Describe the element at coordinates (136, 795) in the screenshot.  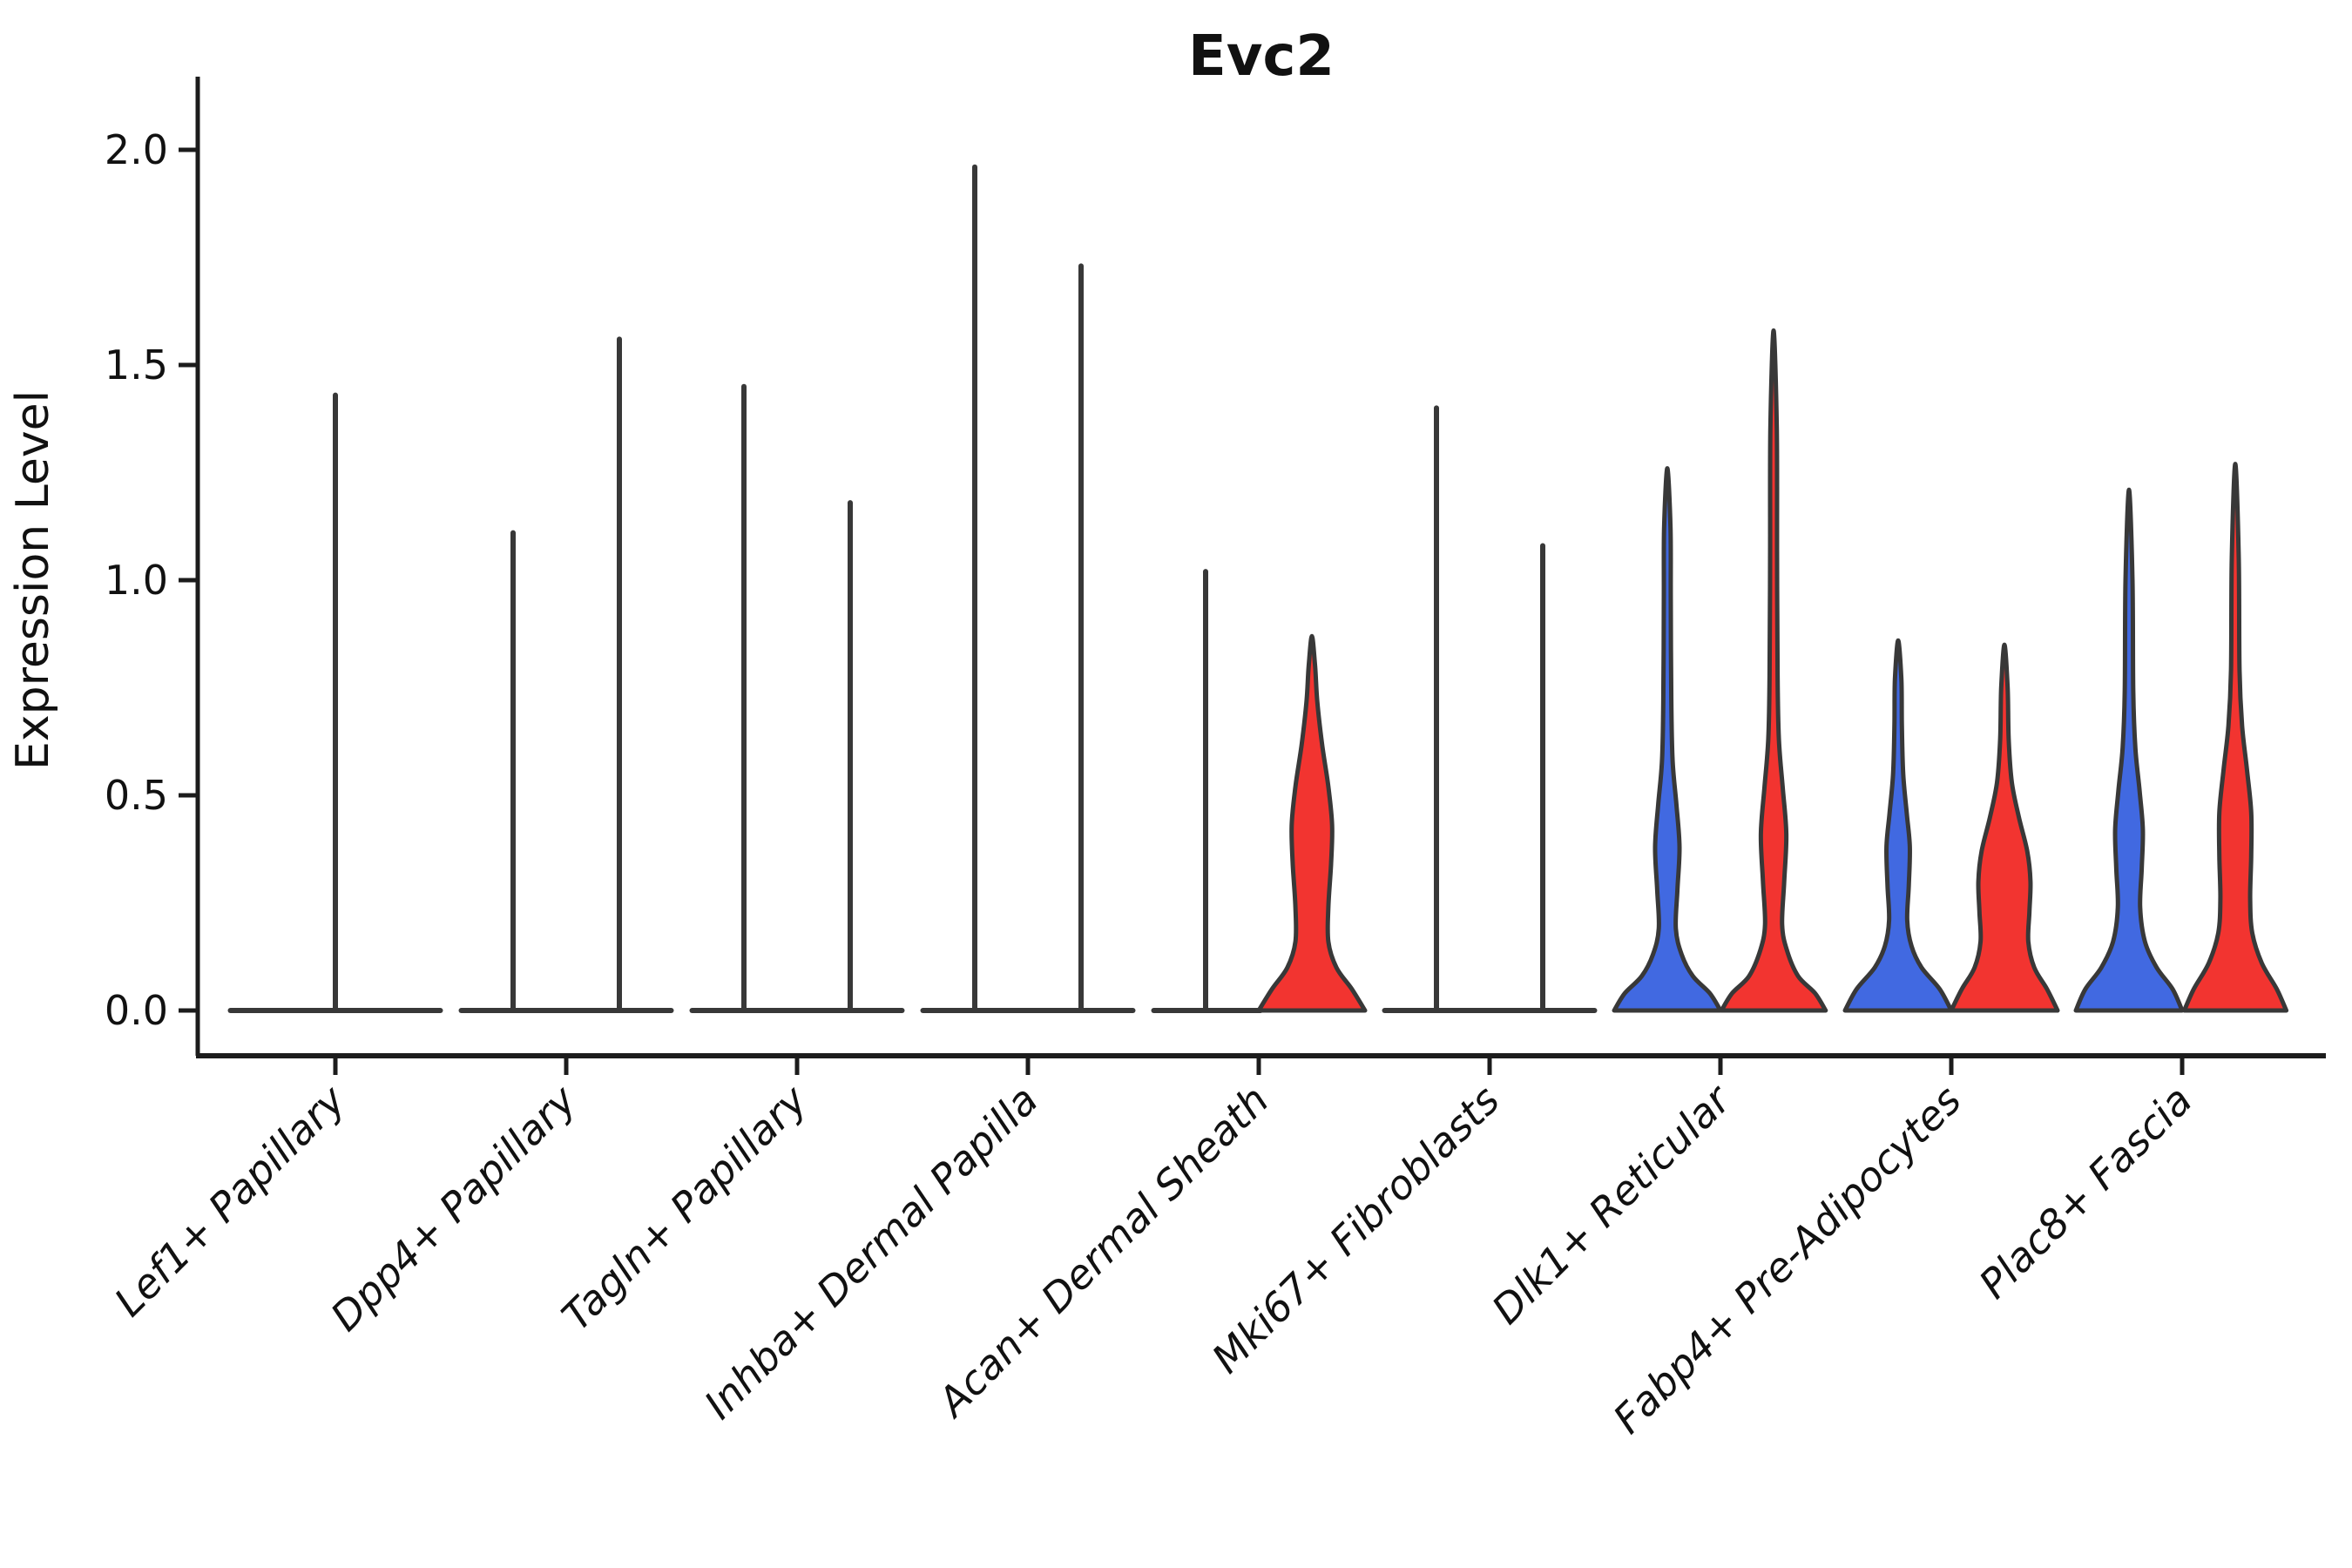
I see `y-tick-label: 0.5` at that location.